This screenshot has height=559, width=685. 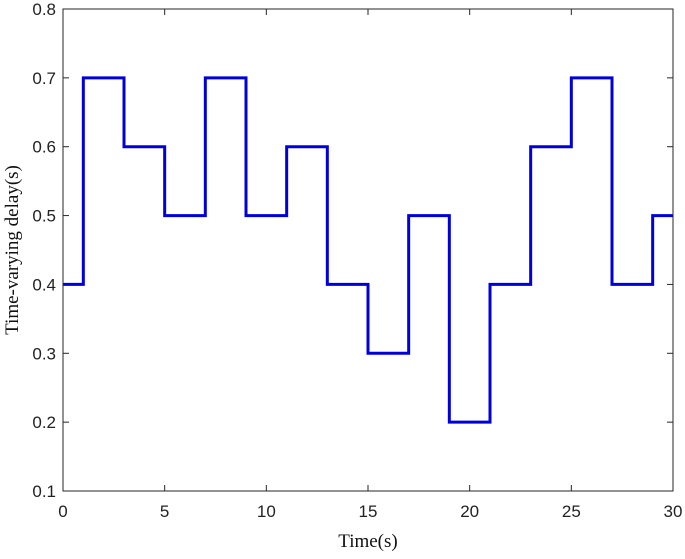 I want to click on x-tick-label: 5, so click(x=164, y=511).